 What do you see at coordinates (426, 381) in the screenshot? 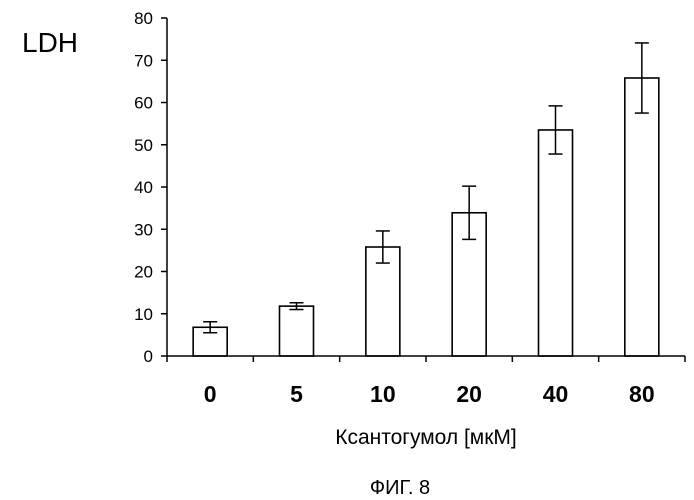
I see `x-axis-ticks: 0 5 10 20 40 80` at bounding box center [426, 381].